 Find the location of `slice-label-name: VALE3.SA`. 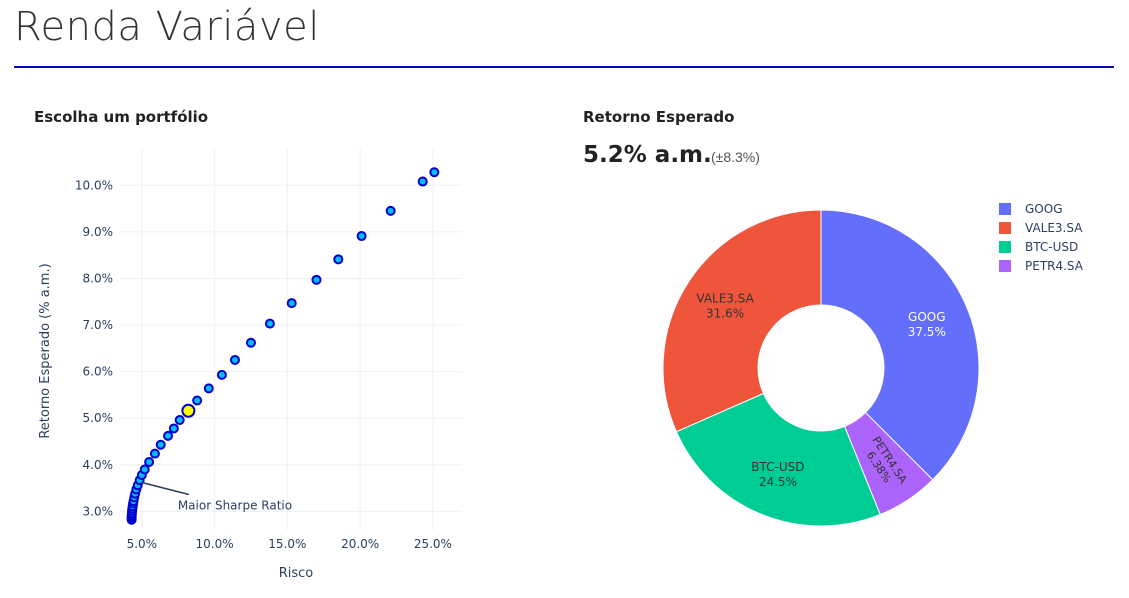

slice-label-name: VALE3.SA is located at coordinates (725, 298).